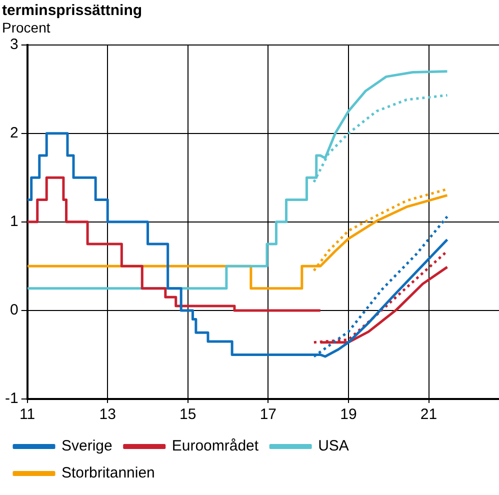 The width and height of the screenshot is (499, 495). Describe the element at coordinates (14, 133) in the screenshot. I see `y-tick-label: 2` at that location.